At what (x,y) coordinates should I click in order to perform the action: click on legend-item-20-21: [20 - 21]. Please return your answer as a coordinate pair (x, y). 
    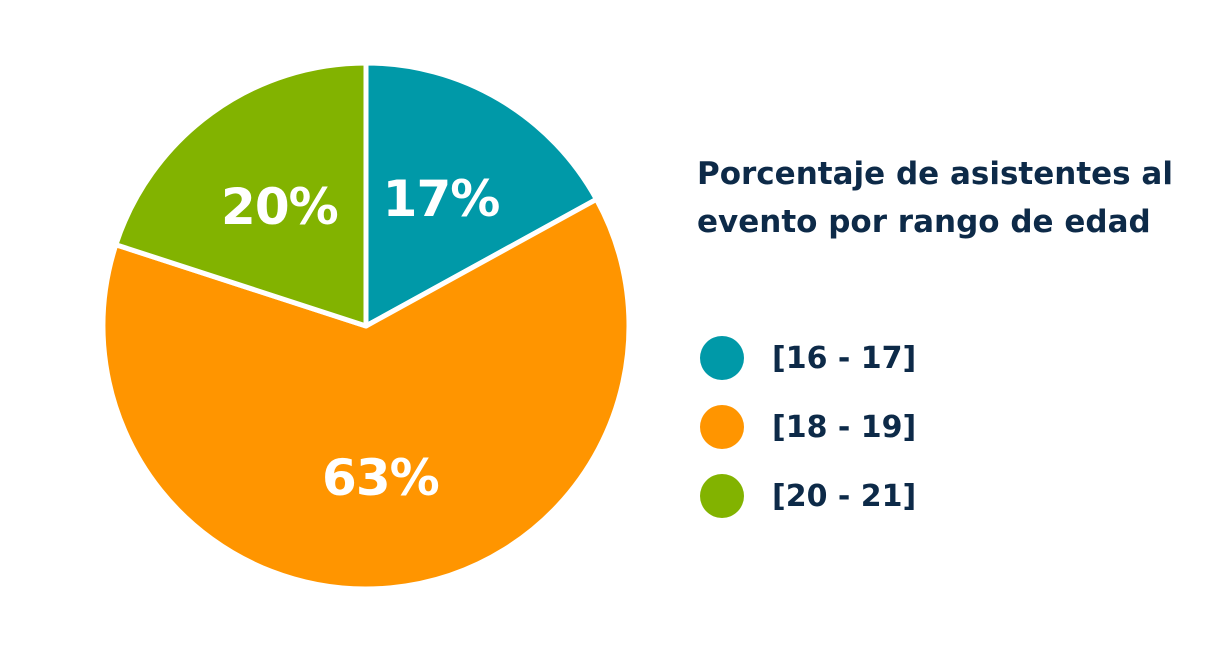
    Looking at the image, I should click on (808, 496).